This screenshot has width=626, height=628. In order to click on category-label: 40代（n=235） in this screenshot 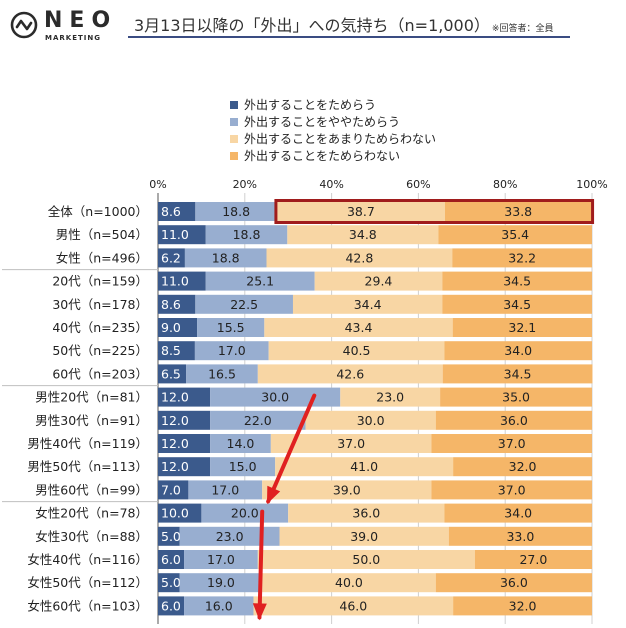, I will do `click(100, 327)`.